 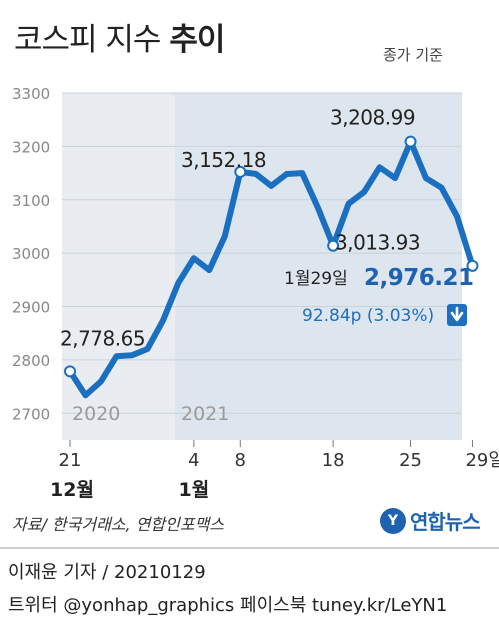 What do you see at coordinates (193, 460) in the screenshot?
I see `x-tick-label: 4` at bounding box center [193, 460].